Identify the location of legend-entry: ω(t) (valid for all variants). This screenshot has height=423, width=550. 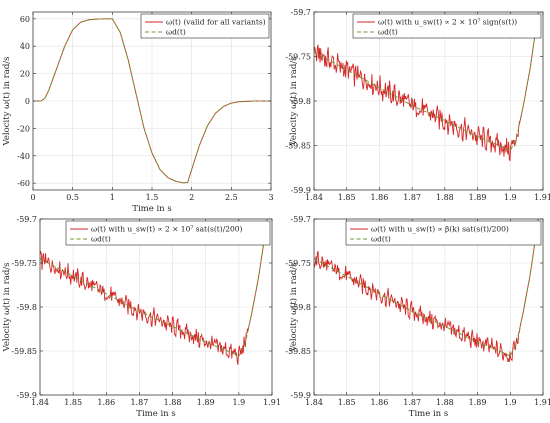
(216, 22).